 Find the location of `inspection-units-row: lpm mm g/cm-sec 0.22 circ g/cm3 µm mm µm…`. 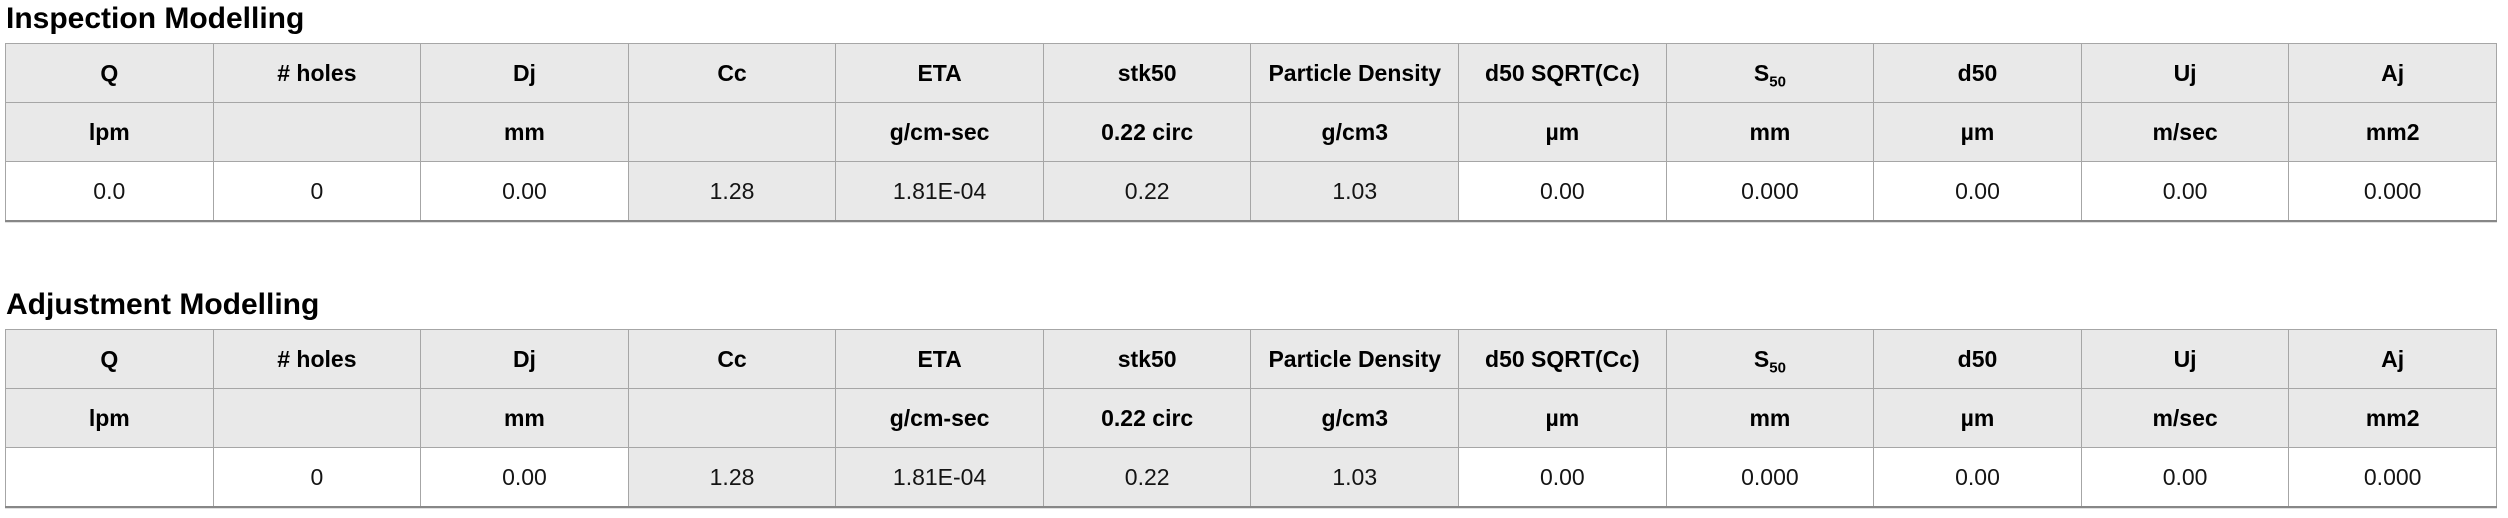

inspection-units-row: lpm mm g/cm-sec 0.22 circ g/cm3 µm mm µm… is located at coordinates (1251, 132).